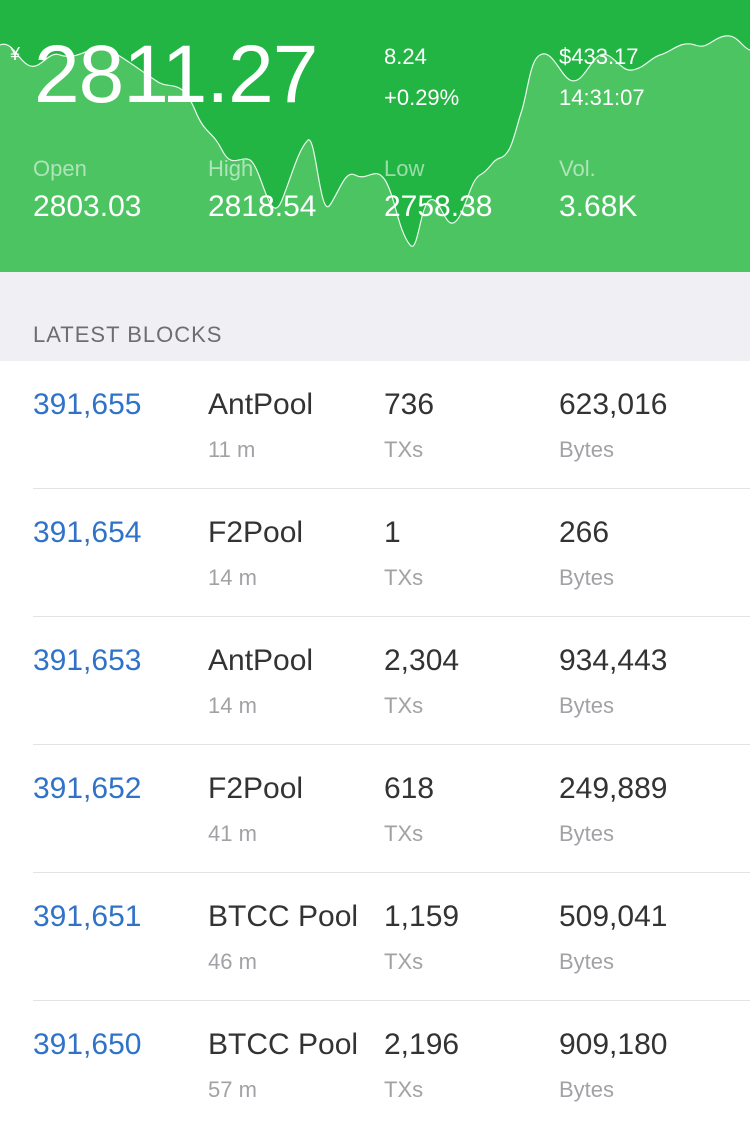  I want to click on stat-open-value: 2803.03, so click(87, 206).